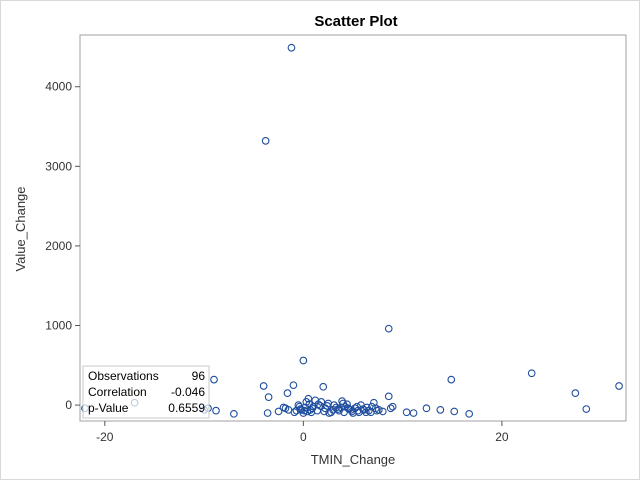 This screenshot has width=640, height=484. Describe the element at coordinates (58, 166) in the screenshot. I see `y-tick-label: 3000` at that location.